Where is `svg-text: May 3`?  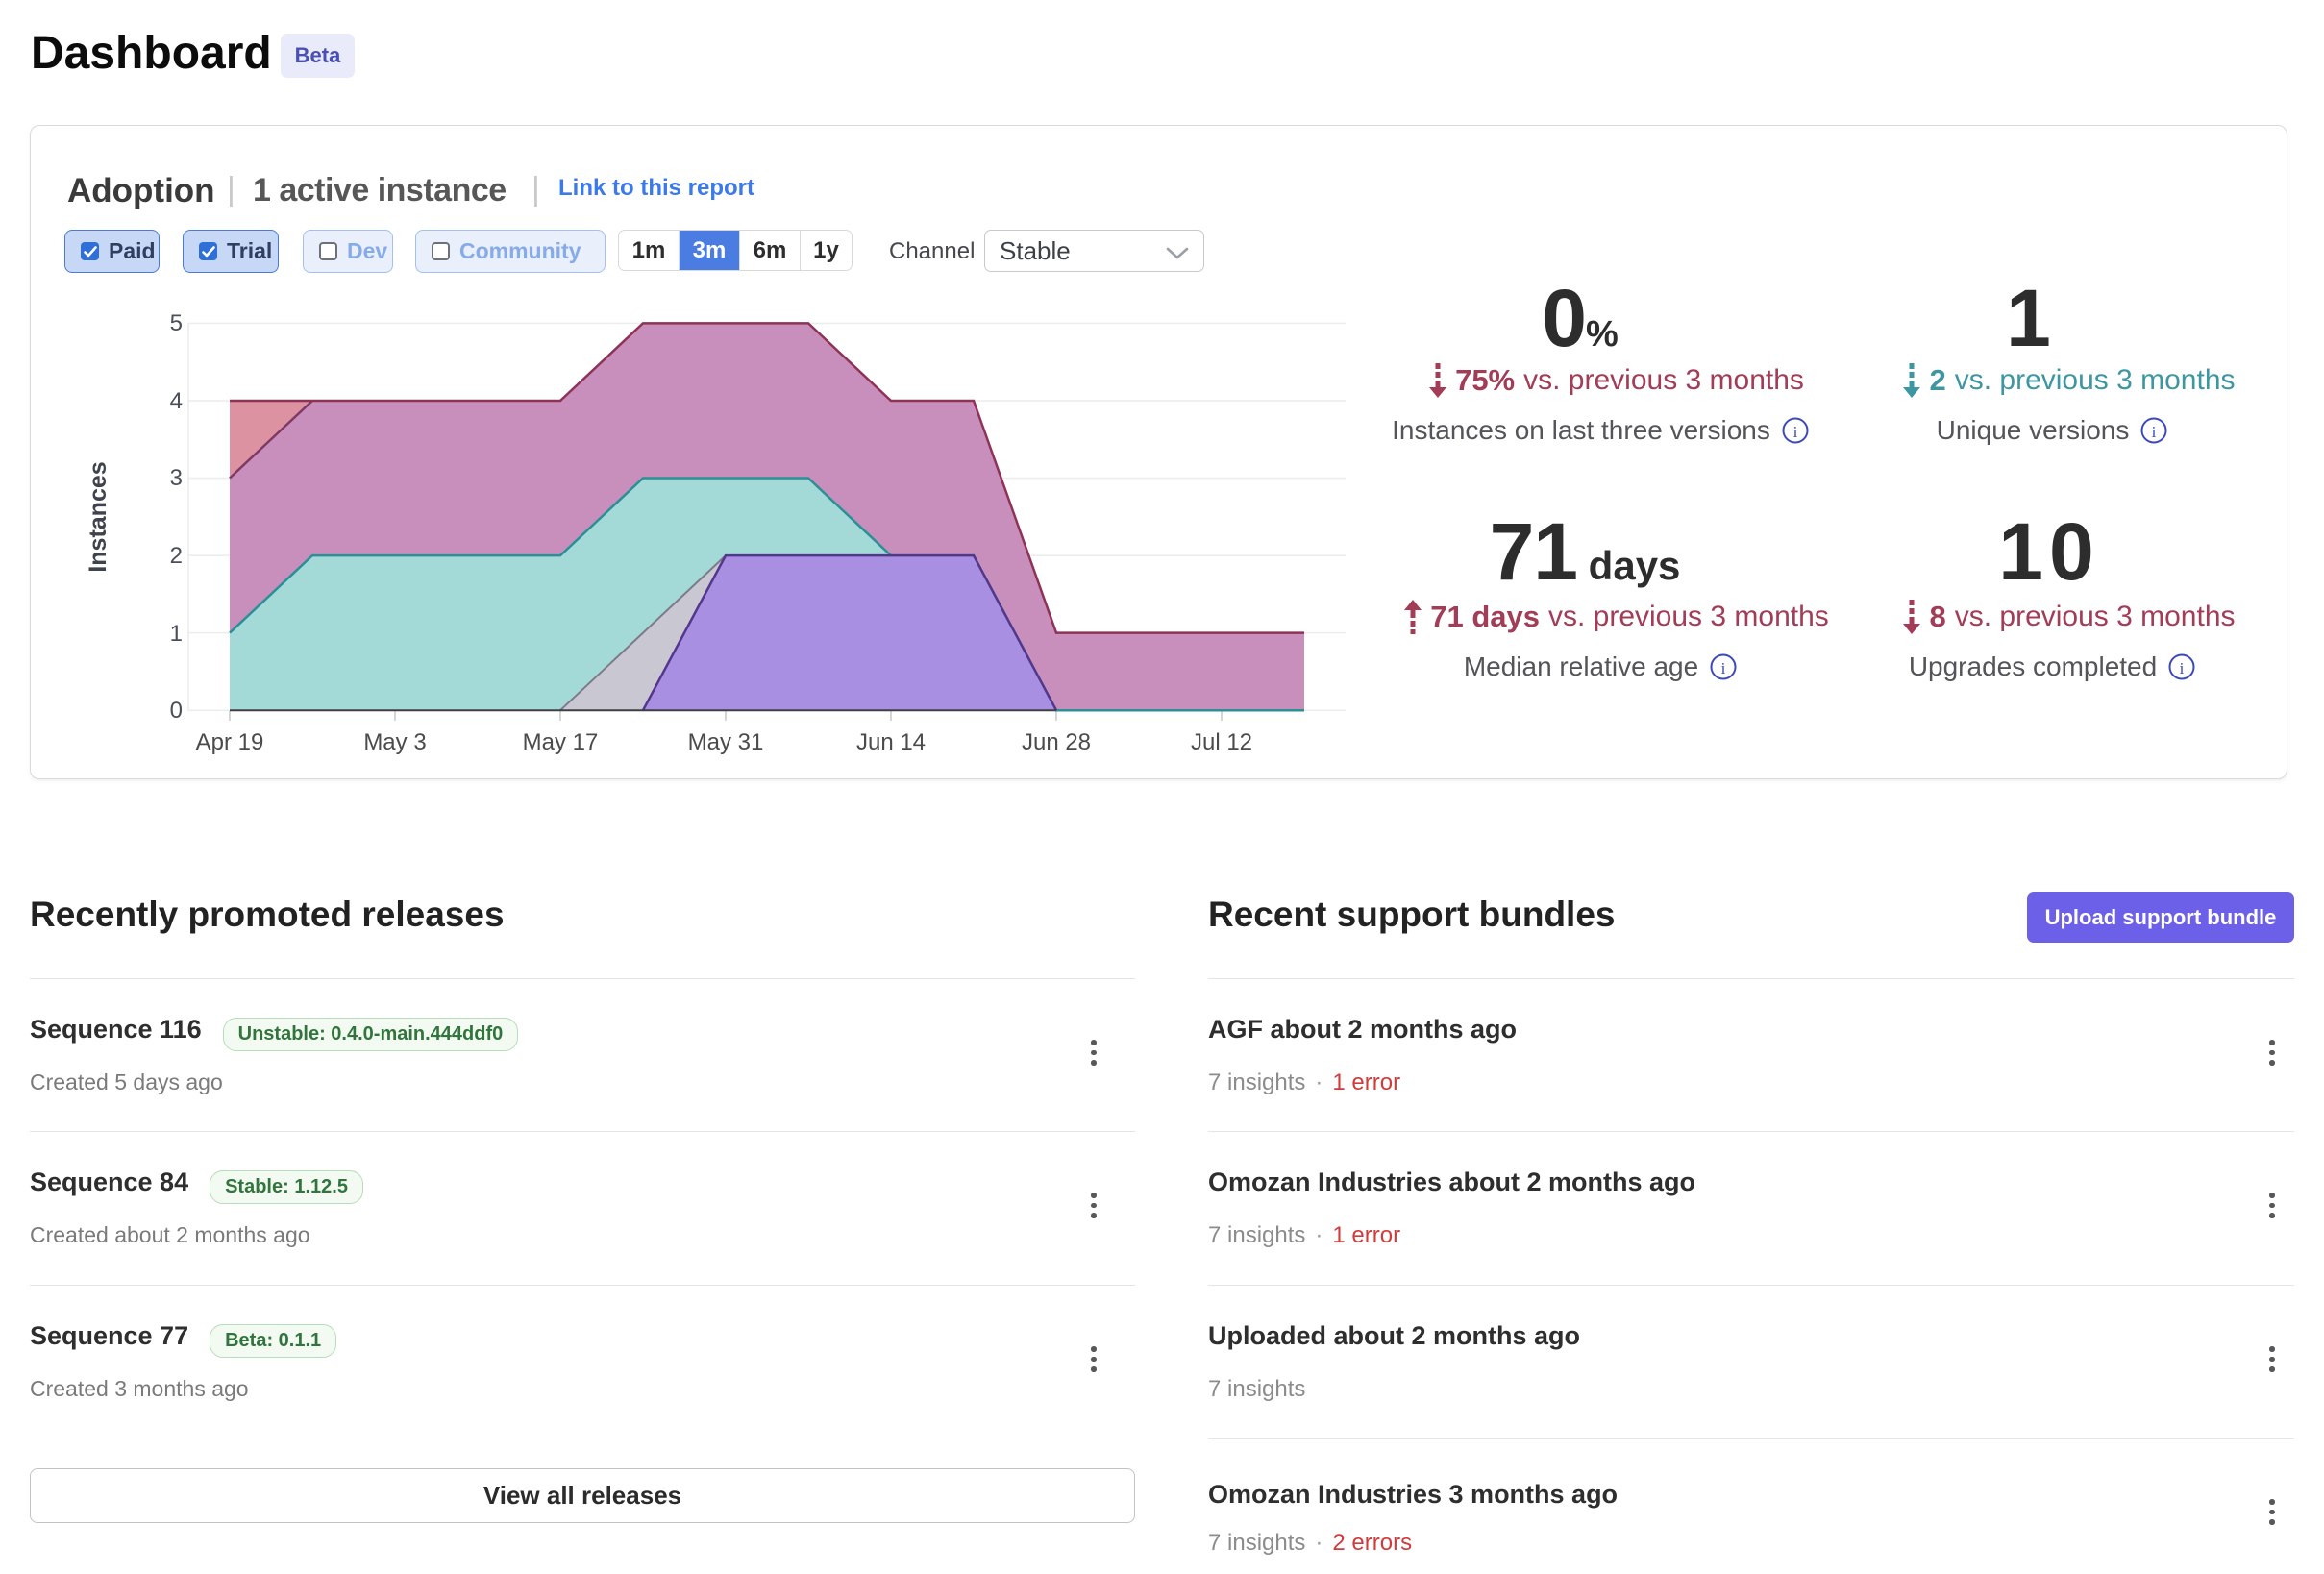 svg-text: May 3 is located at coordinates (394, 742).